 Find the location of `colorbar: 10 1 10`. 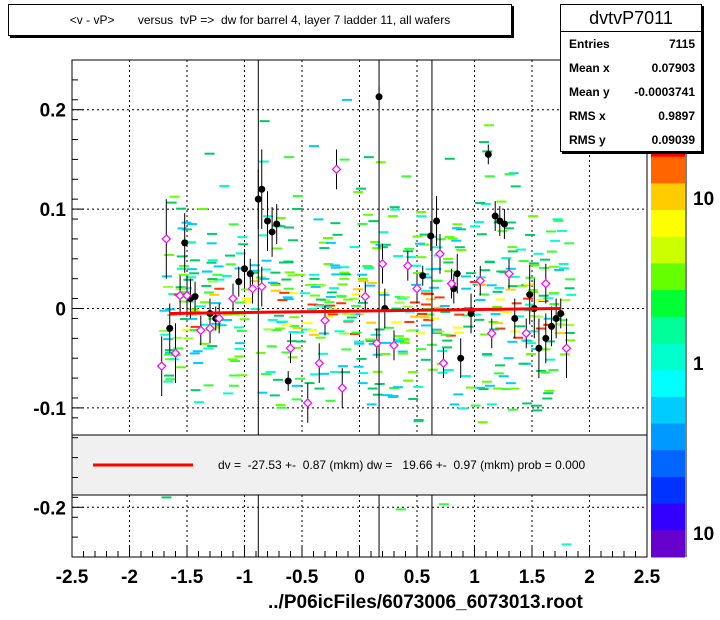

colorbar: 10 1 10 is located at coordinates (682, 344).